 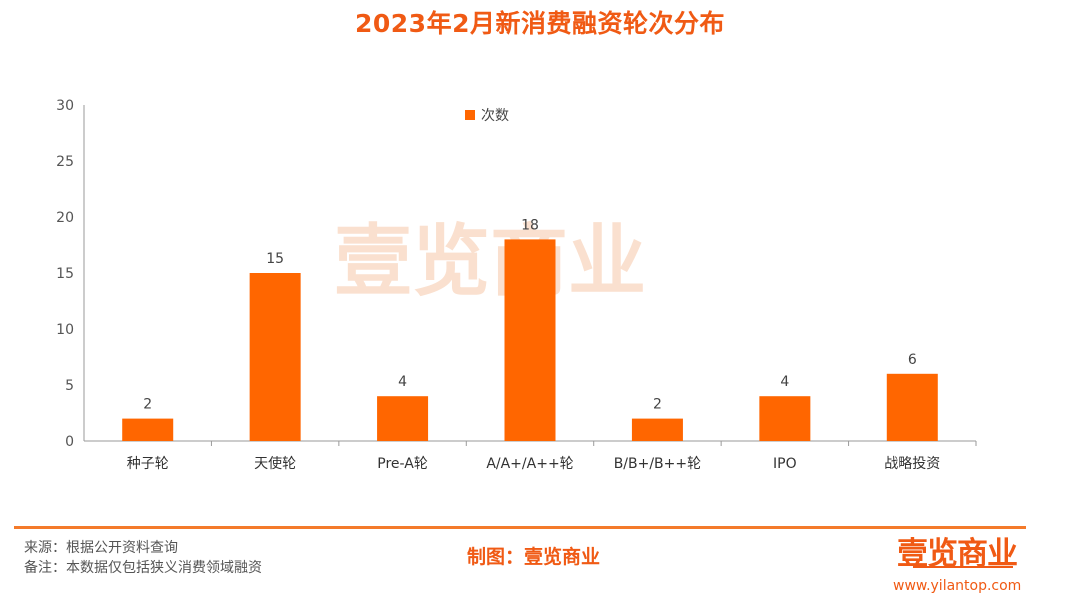 What do you see at coordinates (530, 225) in the screenshot?
I see `data-label: 18` at bounding box center [530, 225].